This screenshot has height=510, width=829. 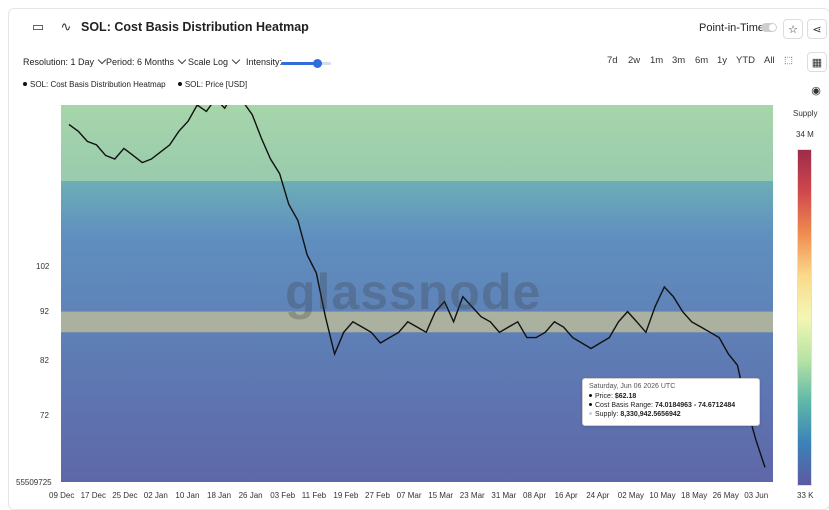 I want to click on tooltip-price-value: $62.18, so click(x=625, y=396).